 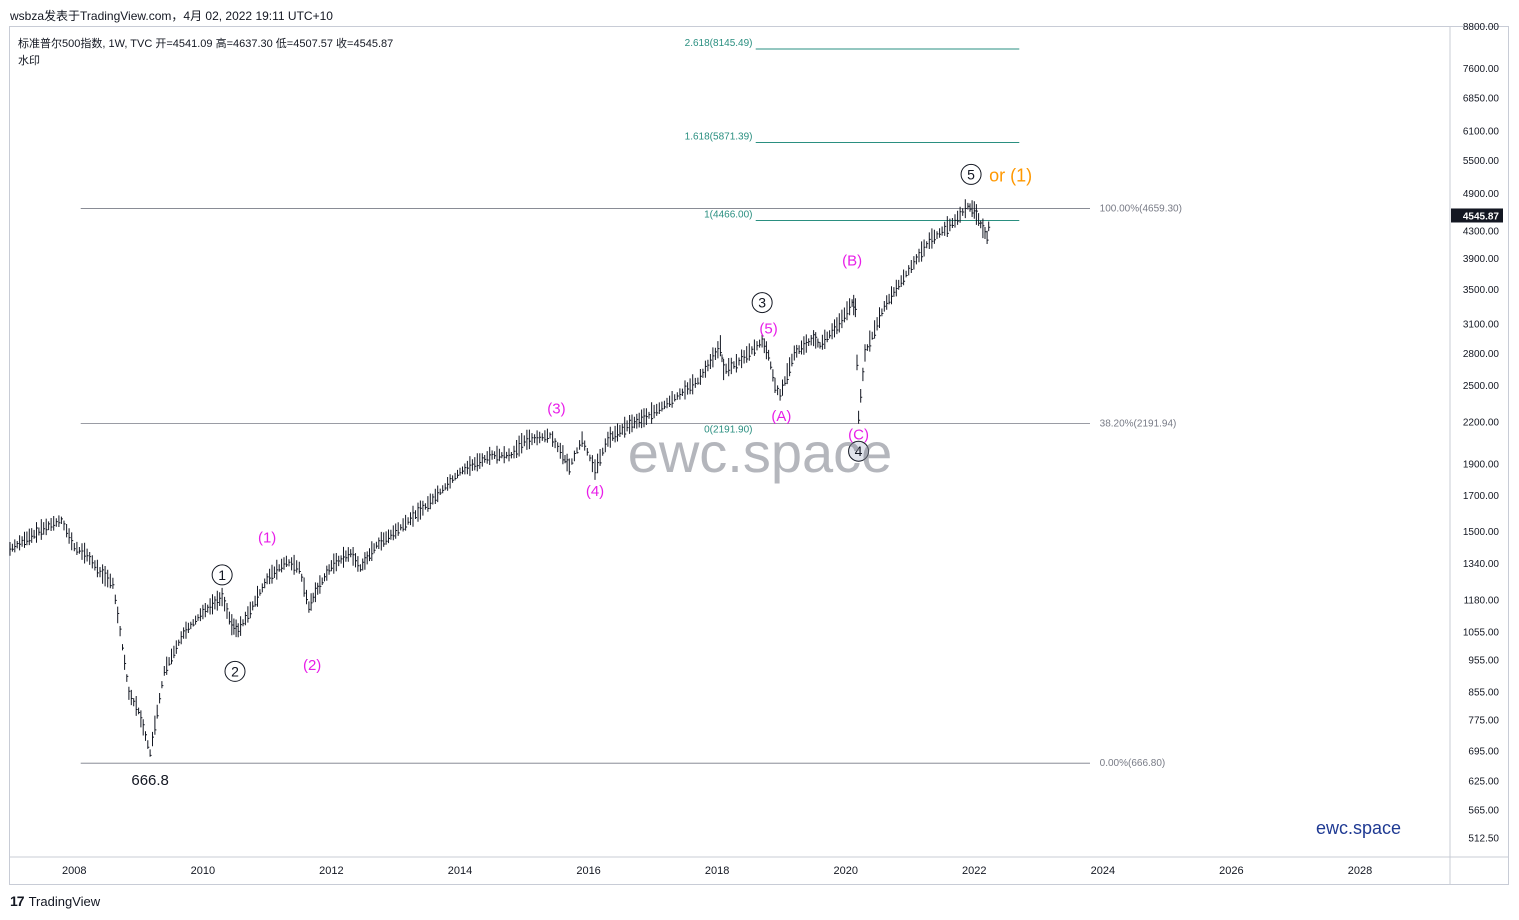 I want to click on x-tick-label: 2014, so click(x=460, y=871).